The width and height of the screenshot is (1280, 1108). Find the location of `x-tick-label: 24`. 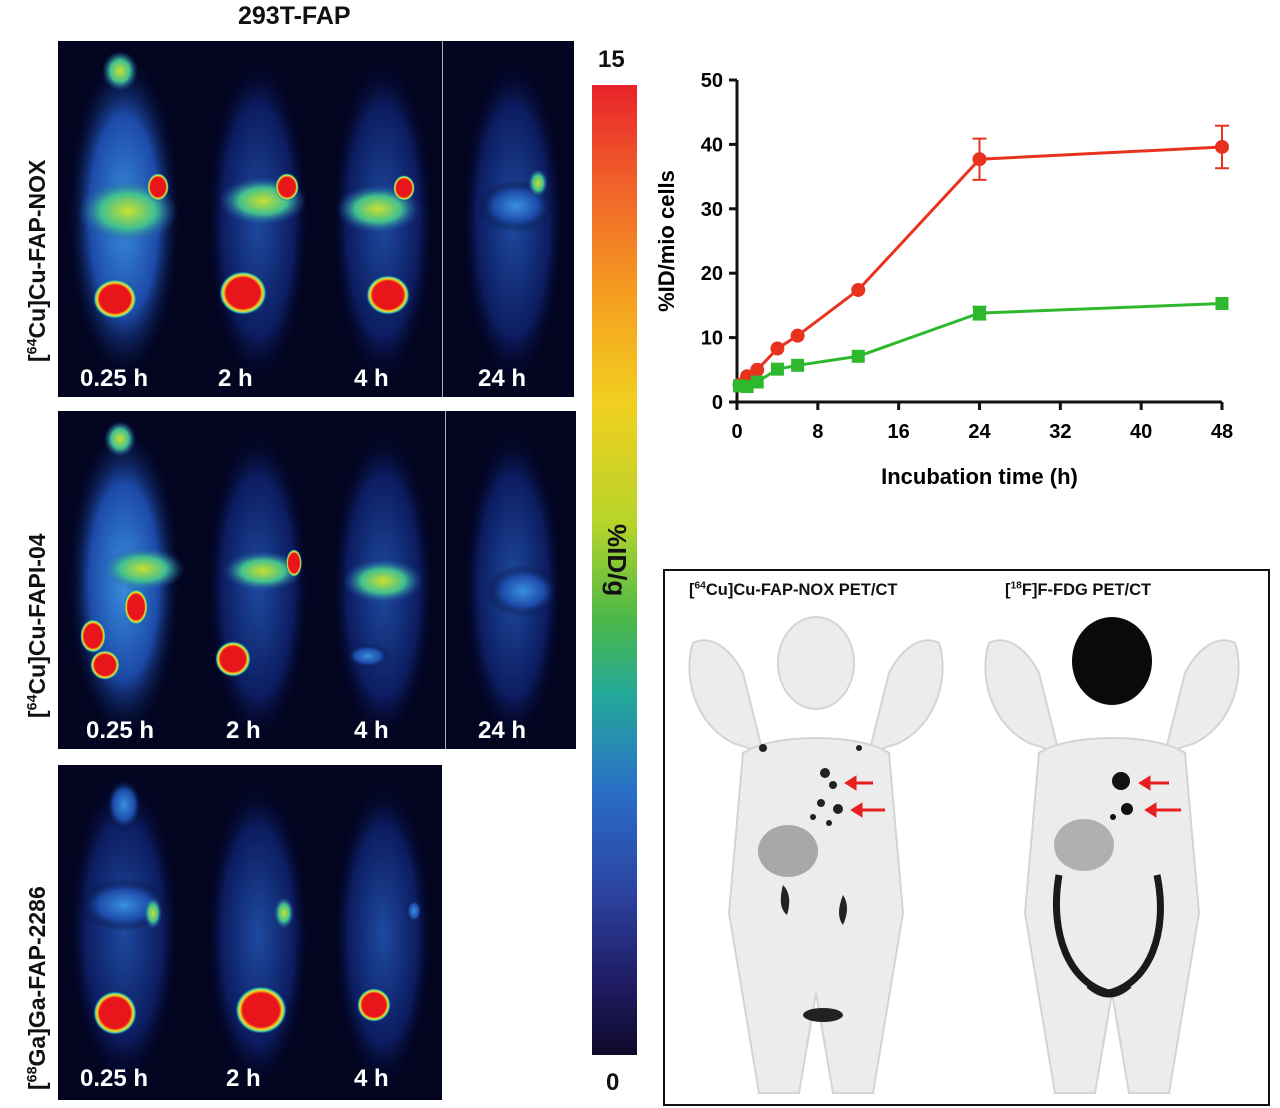

x-tick-label: 24 is located at coordinates (979, 432).